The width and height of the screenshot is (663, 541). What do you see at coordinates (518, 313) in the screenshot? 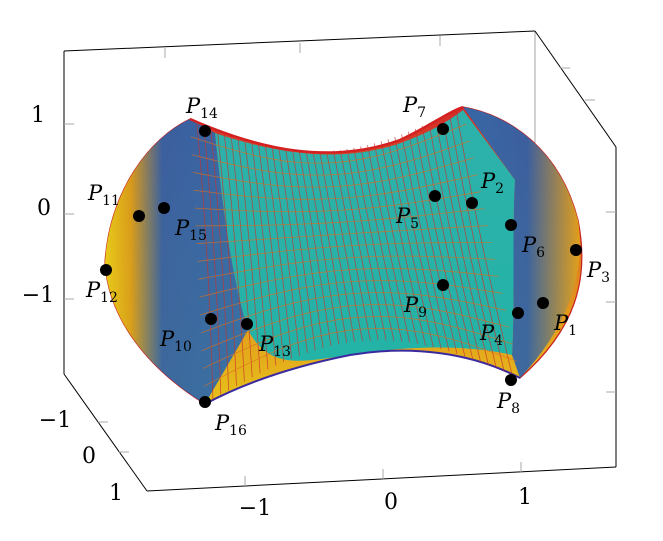
I see `point-marker-p4` at bounding box center [518, 313].